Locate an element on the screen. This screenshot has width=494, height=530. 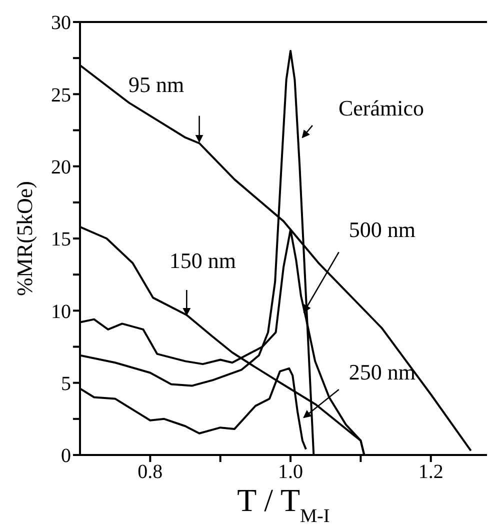
y-tick-label: 5 is located at coordinates (66, 383).